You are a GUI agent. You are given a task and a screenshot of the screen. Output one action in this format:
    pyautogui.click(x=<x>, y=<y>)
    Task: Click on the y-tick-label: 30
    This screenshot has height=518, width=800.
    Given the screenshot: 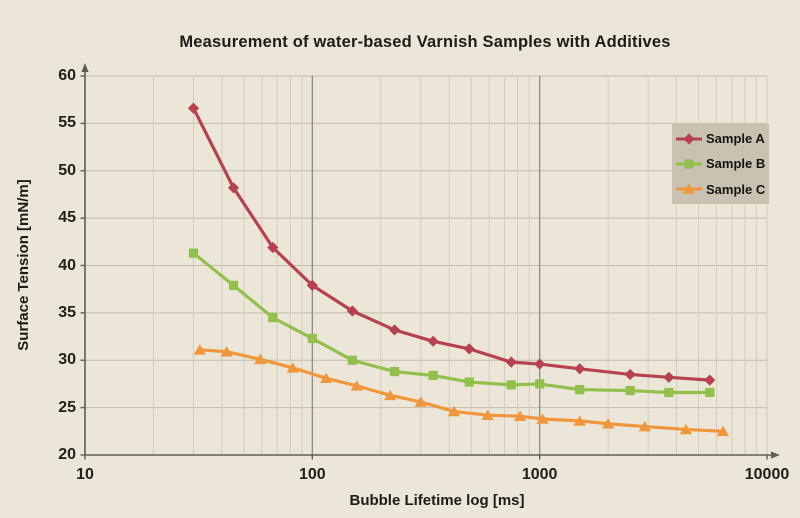 What is the action you would take?
    pyautogui.click(x=67, y=360)
    